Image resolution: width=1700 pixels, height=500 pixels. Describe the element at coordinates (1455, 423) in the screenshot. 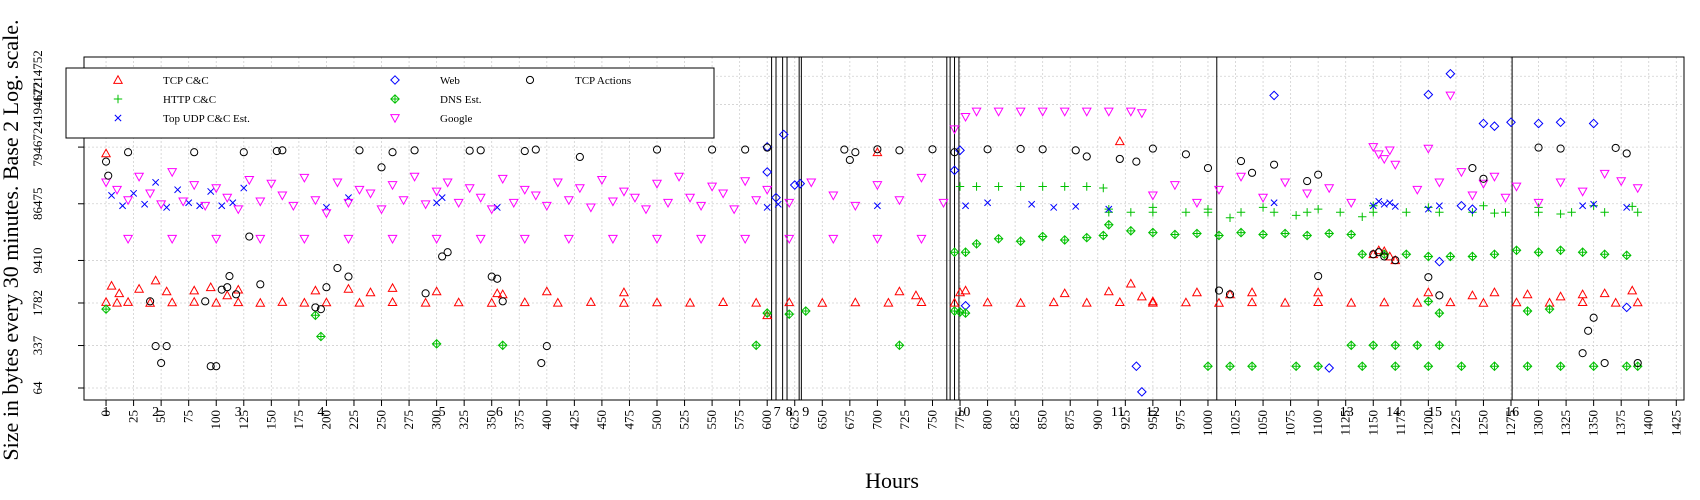

I see `x-tick-label: 1225` at that location.